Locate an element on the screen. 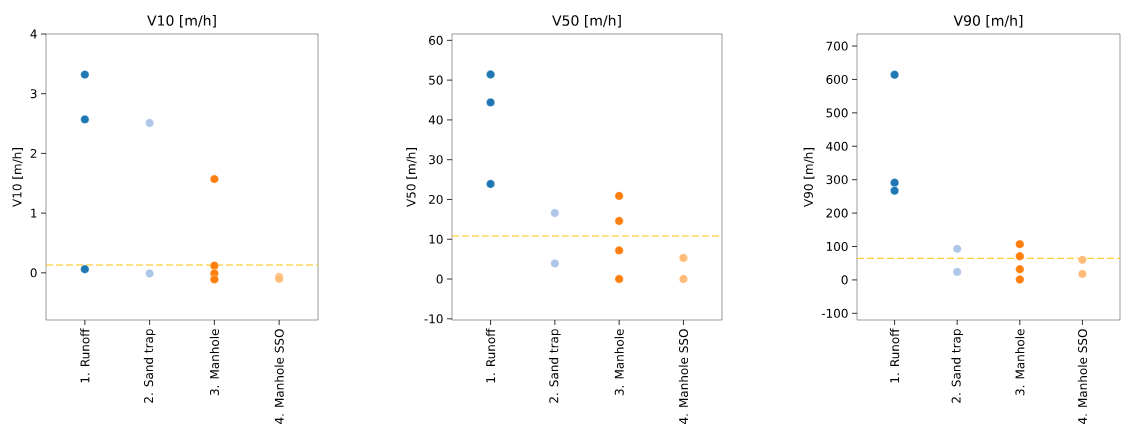  y-tick-label: 600 is located at coordinates (837, 79).